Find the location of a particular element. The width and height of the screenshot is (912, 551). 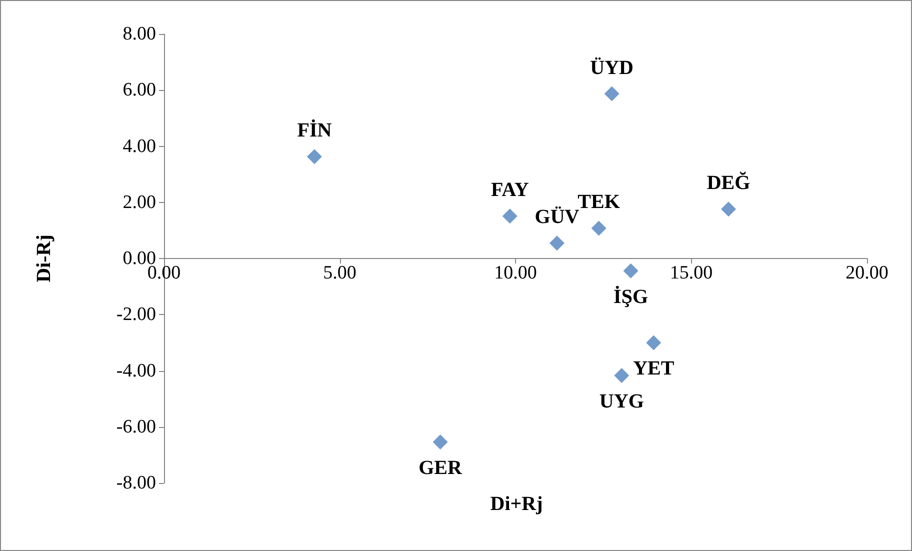

y-tick-label: -6.00 is located at coordinates (136, 427).